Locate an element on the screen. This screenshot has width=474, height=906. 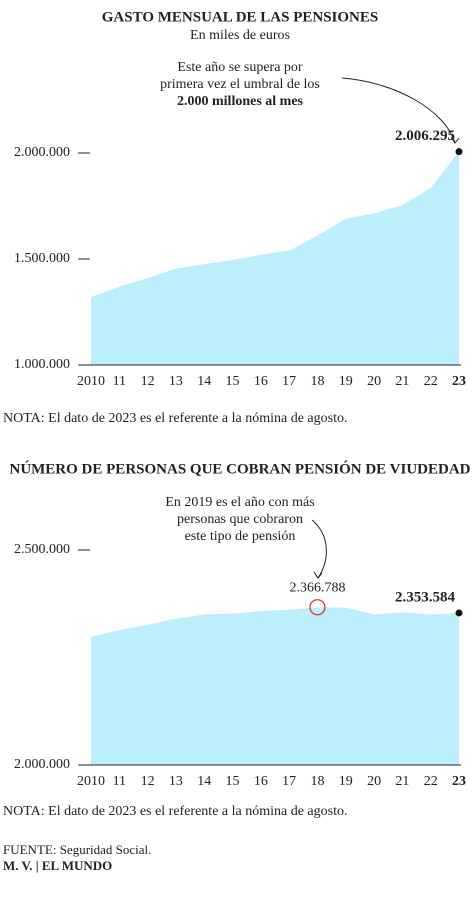
source: FUENTE: Seguridad Social. is located at coordinates (77, 849).